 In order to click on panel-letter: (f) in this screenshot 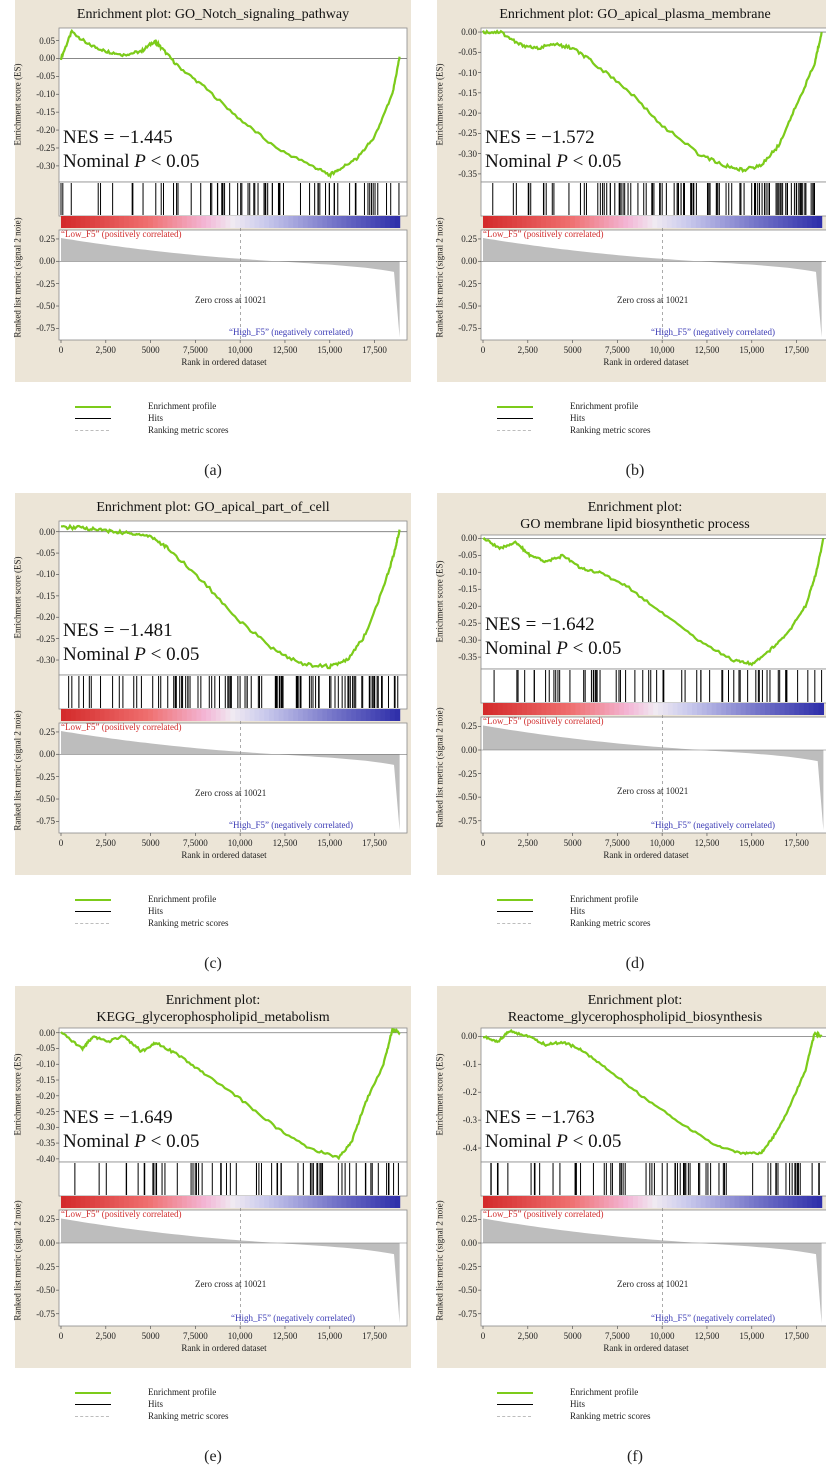, I will do `click(631, 1457)`.